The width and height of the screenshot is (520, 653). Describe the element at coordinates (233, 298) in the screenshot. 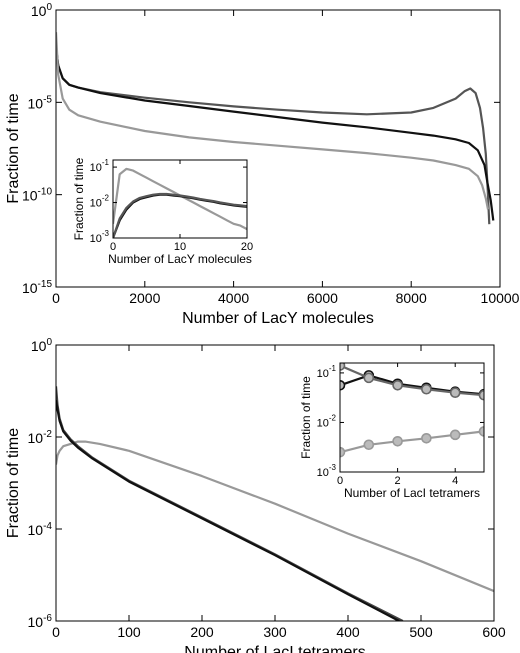

I see `top-x-tick-label: 4000` at that location.